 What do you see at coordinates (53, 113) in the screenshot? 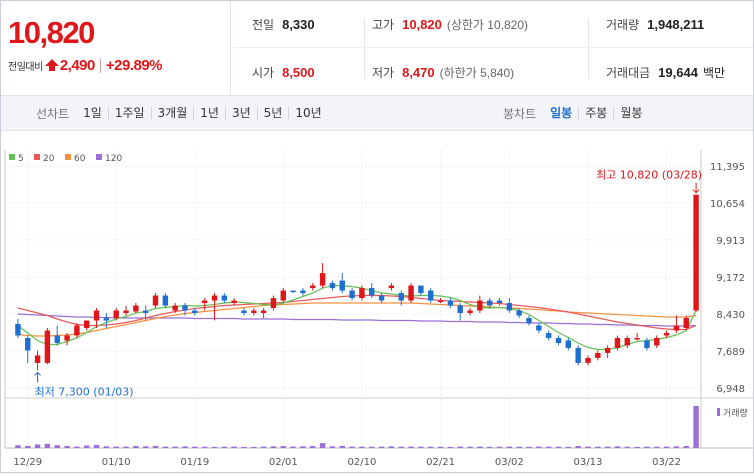
I see `line-chart-label: 선차트` at bounding box center [53, 113].